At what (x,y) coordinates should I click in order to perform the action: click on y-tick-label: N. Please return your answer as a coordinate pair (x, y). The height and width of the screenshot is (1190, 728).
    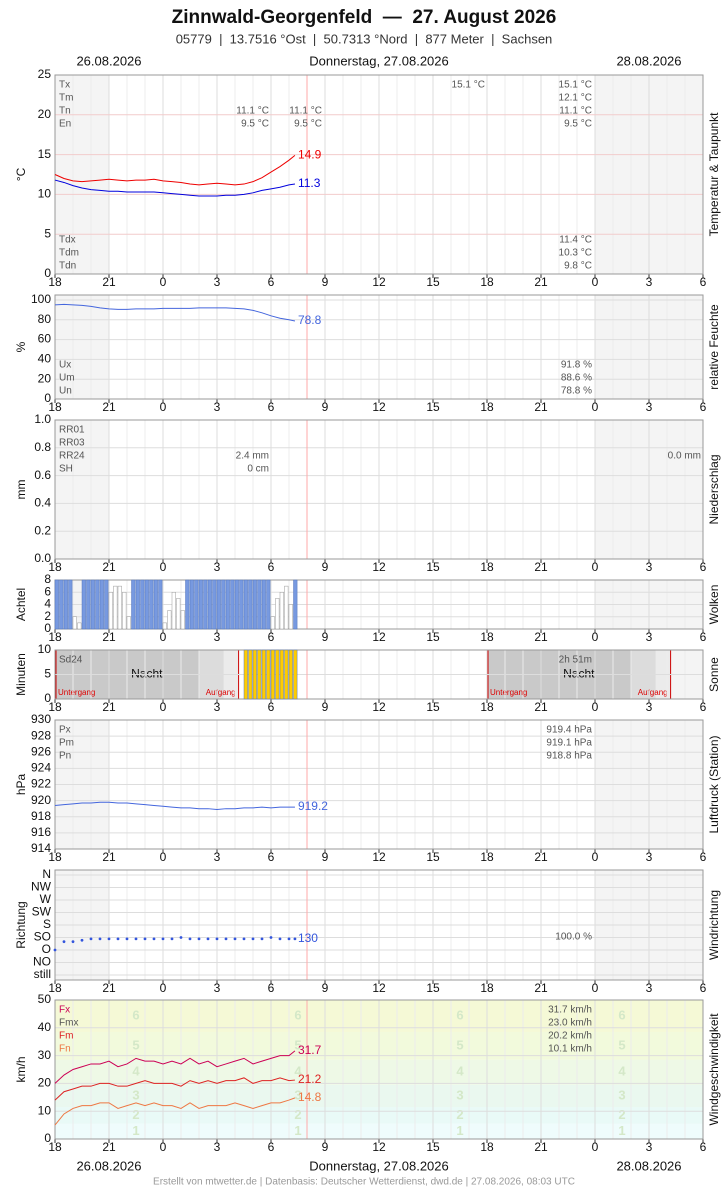
    Looking at the image, I should click on (46, 874).